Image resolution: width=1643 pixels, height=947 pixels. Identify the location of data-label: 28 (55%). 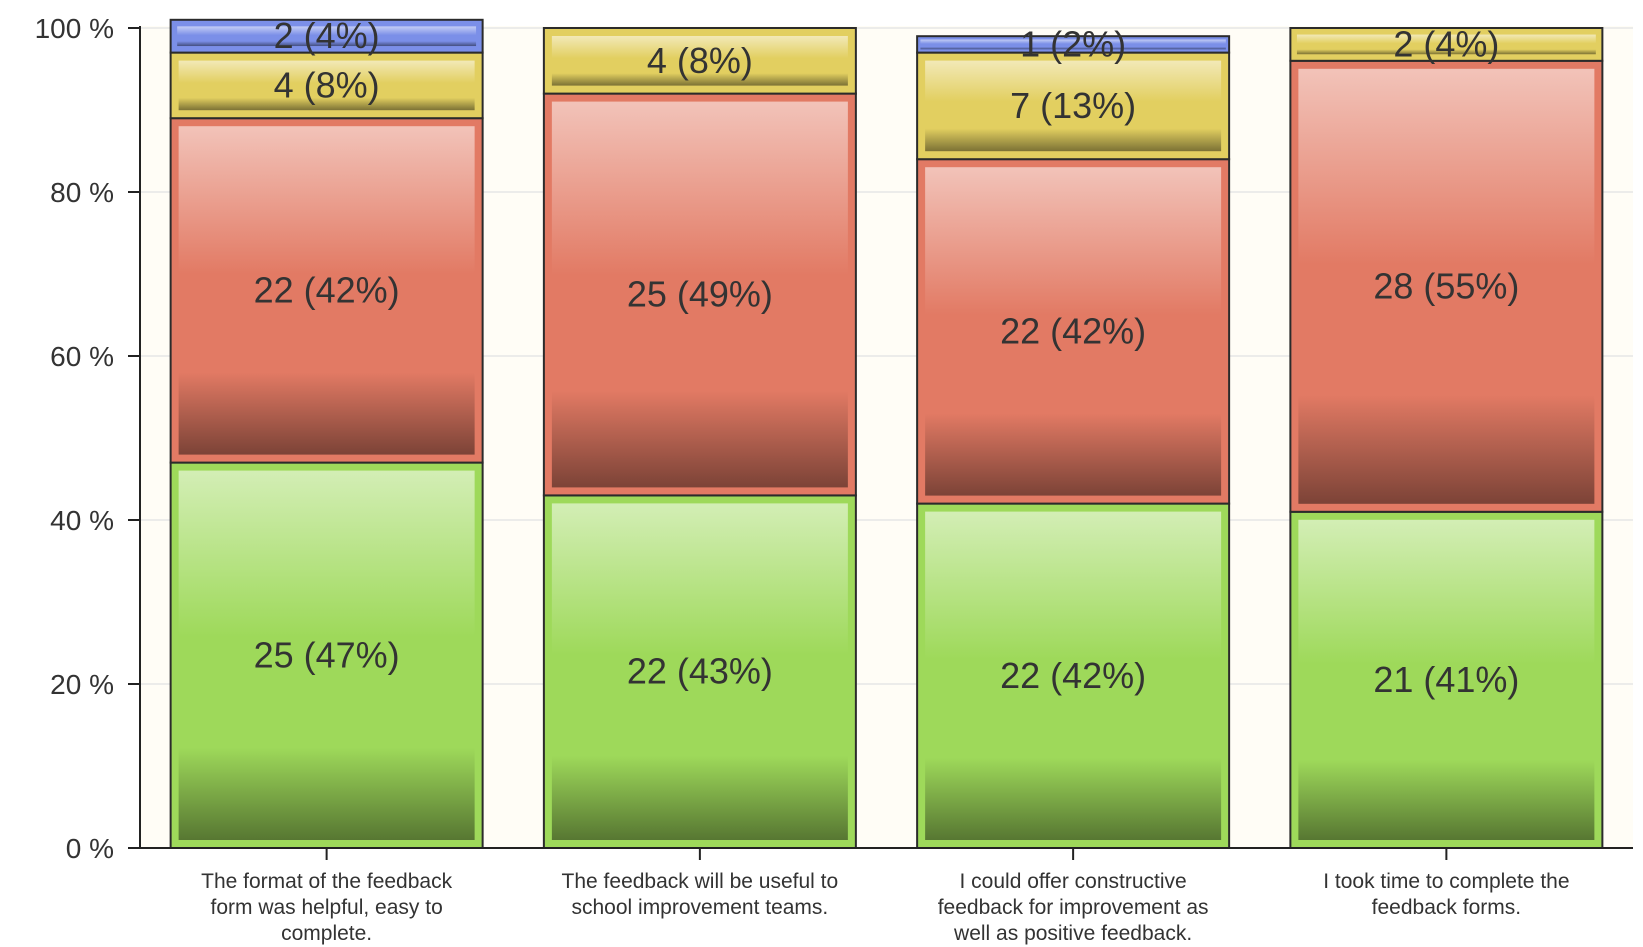
(1446, 285).